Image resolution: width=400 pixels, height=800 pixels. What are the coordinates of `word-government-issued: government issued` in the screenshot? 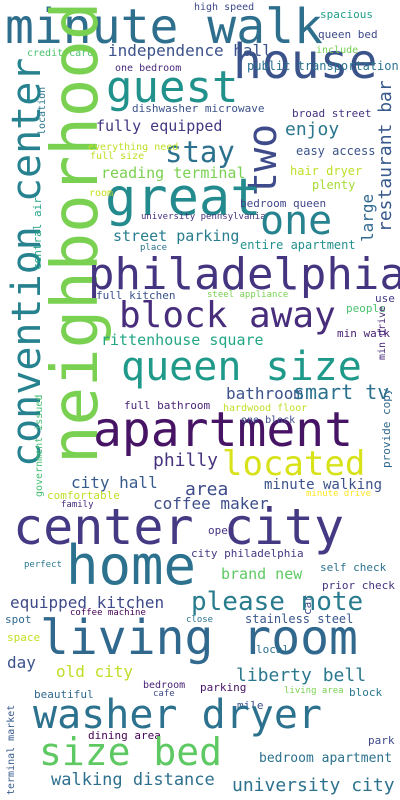 It's located at (39, 445).